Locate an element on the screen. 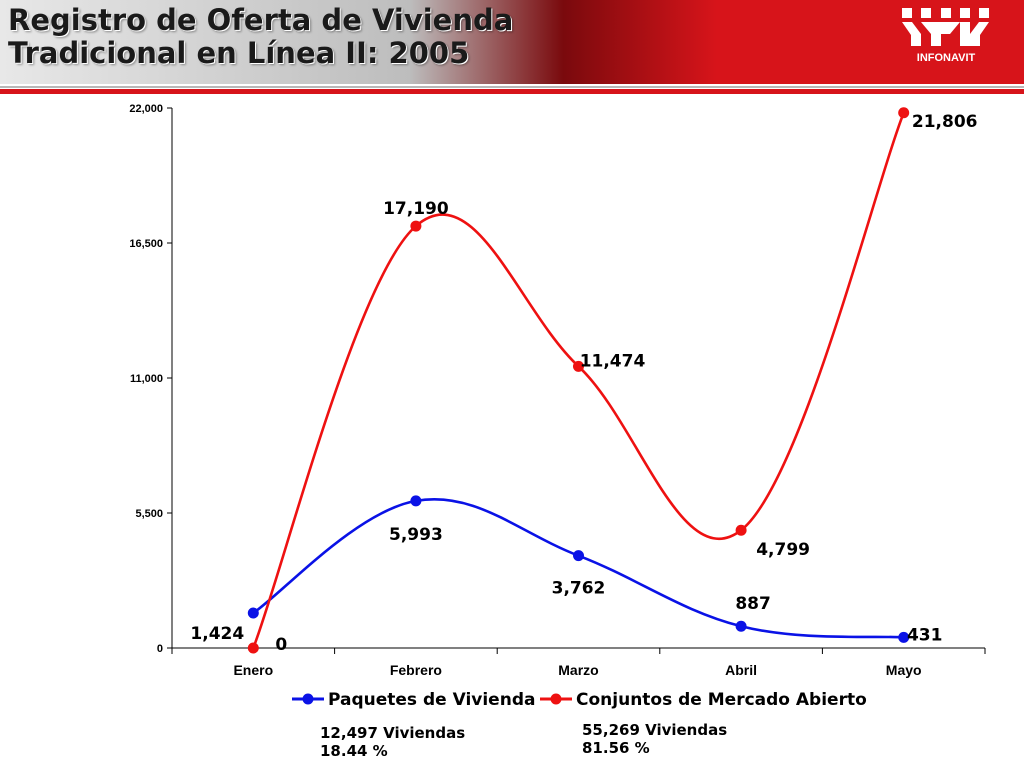  header-banner: INFONAVIT is located at coordinates (512, 47).